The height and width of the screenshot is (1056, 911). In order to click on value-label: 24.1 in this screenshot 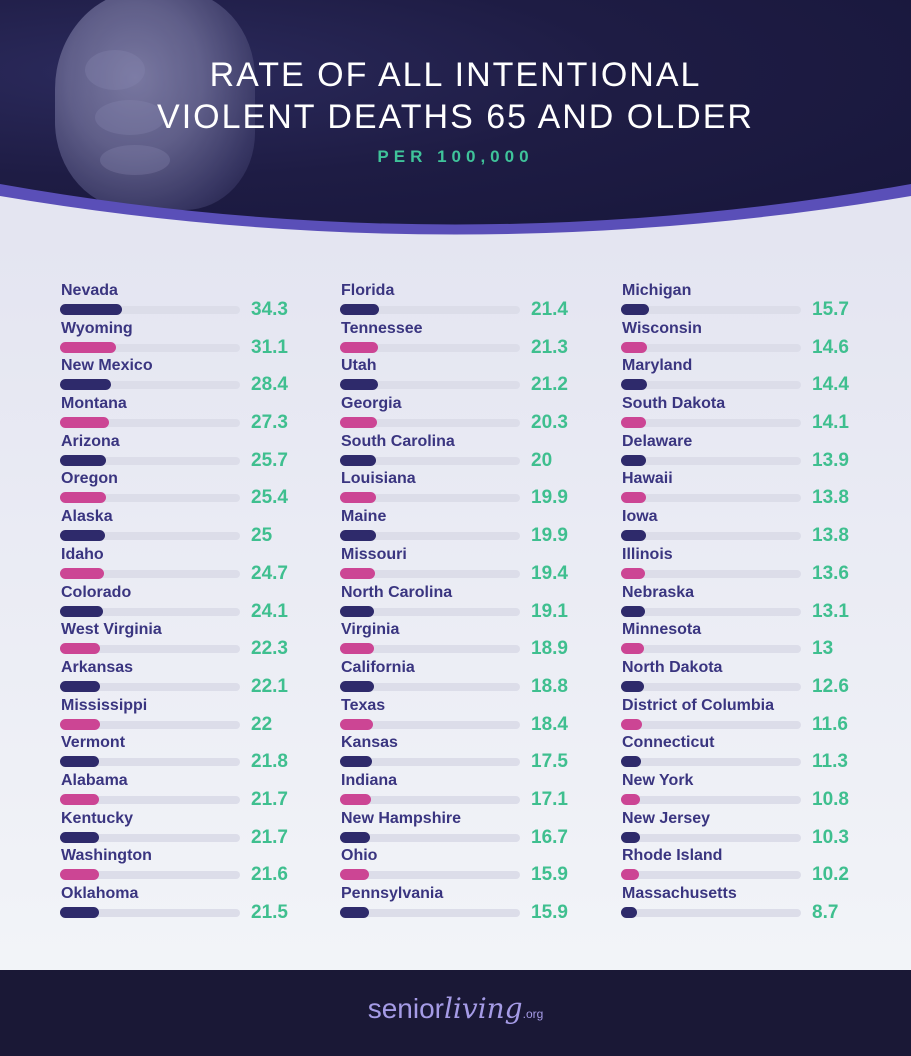, I will do `click(269, 611)`.